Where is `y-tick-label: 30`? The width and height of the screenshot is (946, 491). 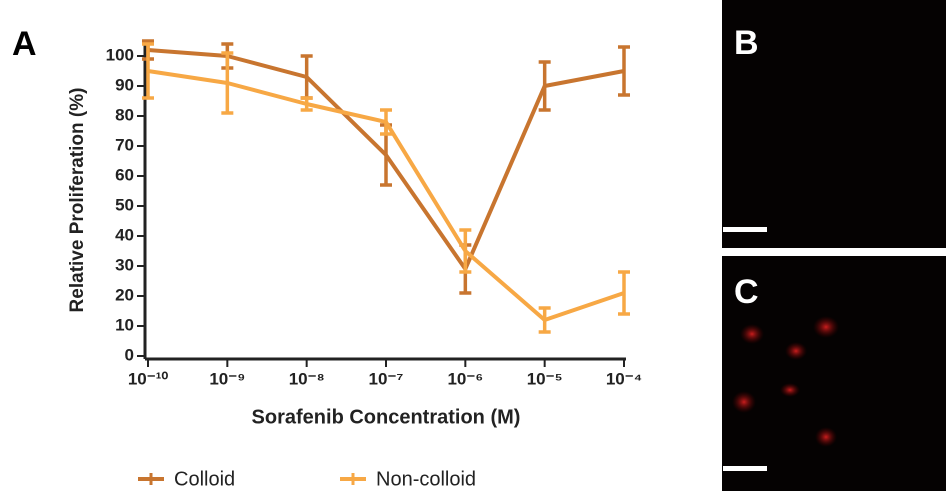
y-tick-label: 30 is located at coordinates (124, 264).